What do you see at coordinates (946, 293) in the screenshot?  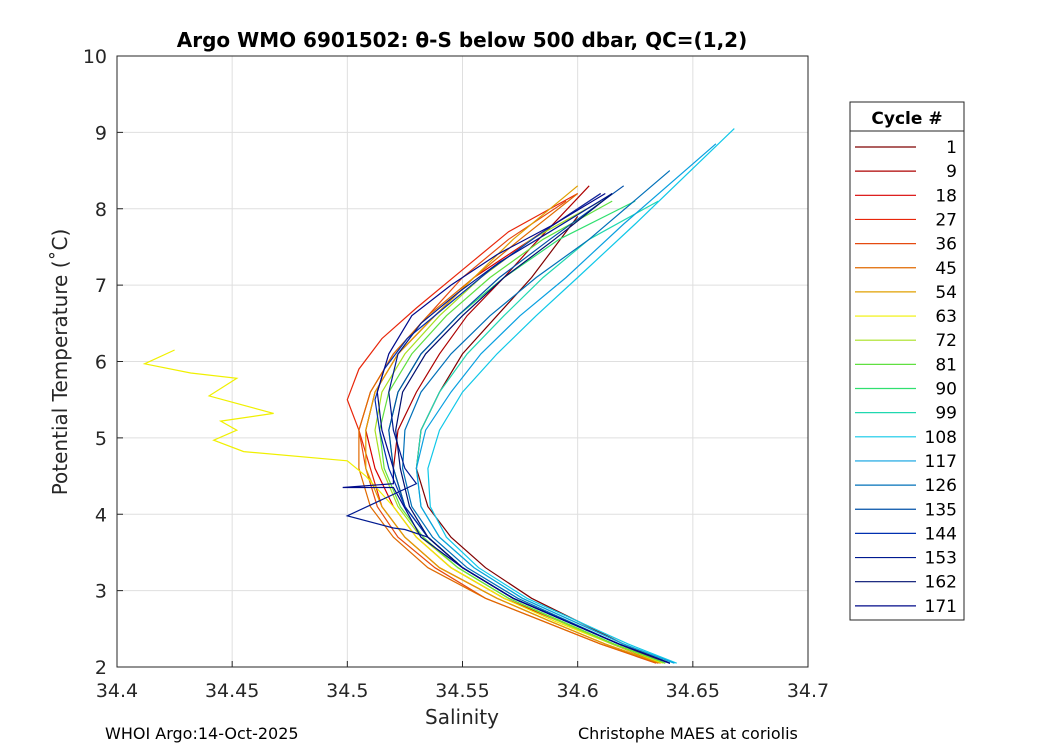 I see `legend-label: 54` at bounding box center [946, 293].